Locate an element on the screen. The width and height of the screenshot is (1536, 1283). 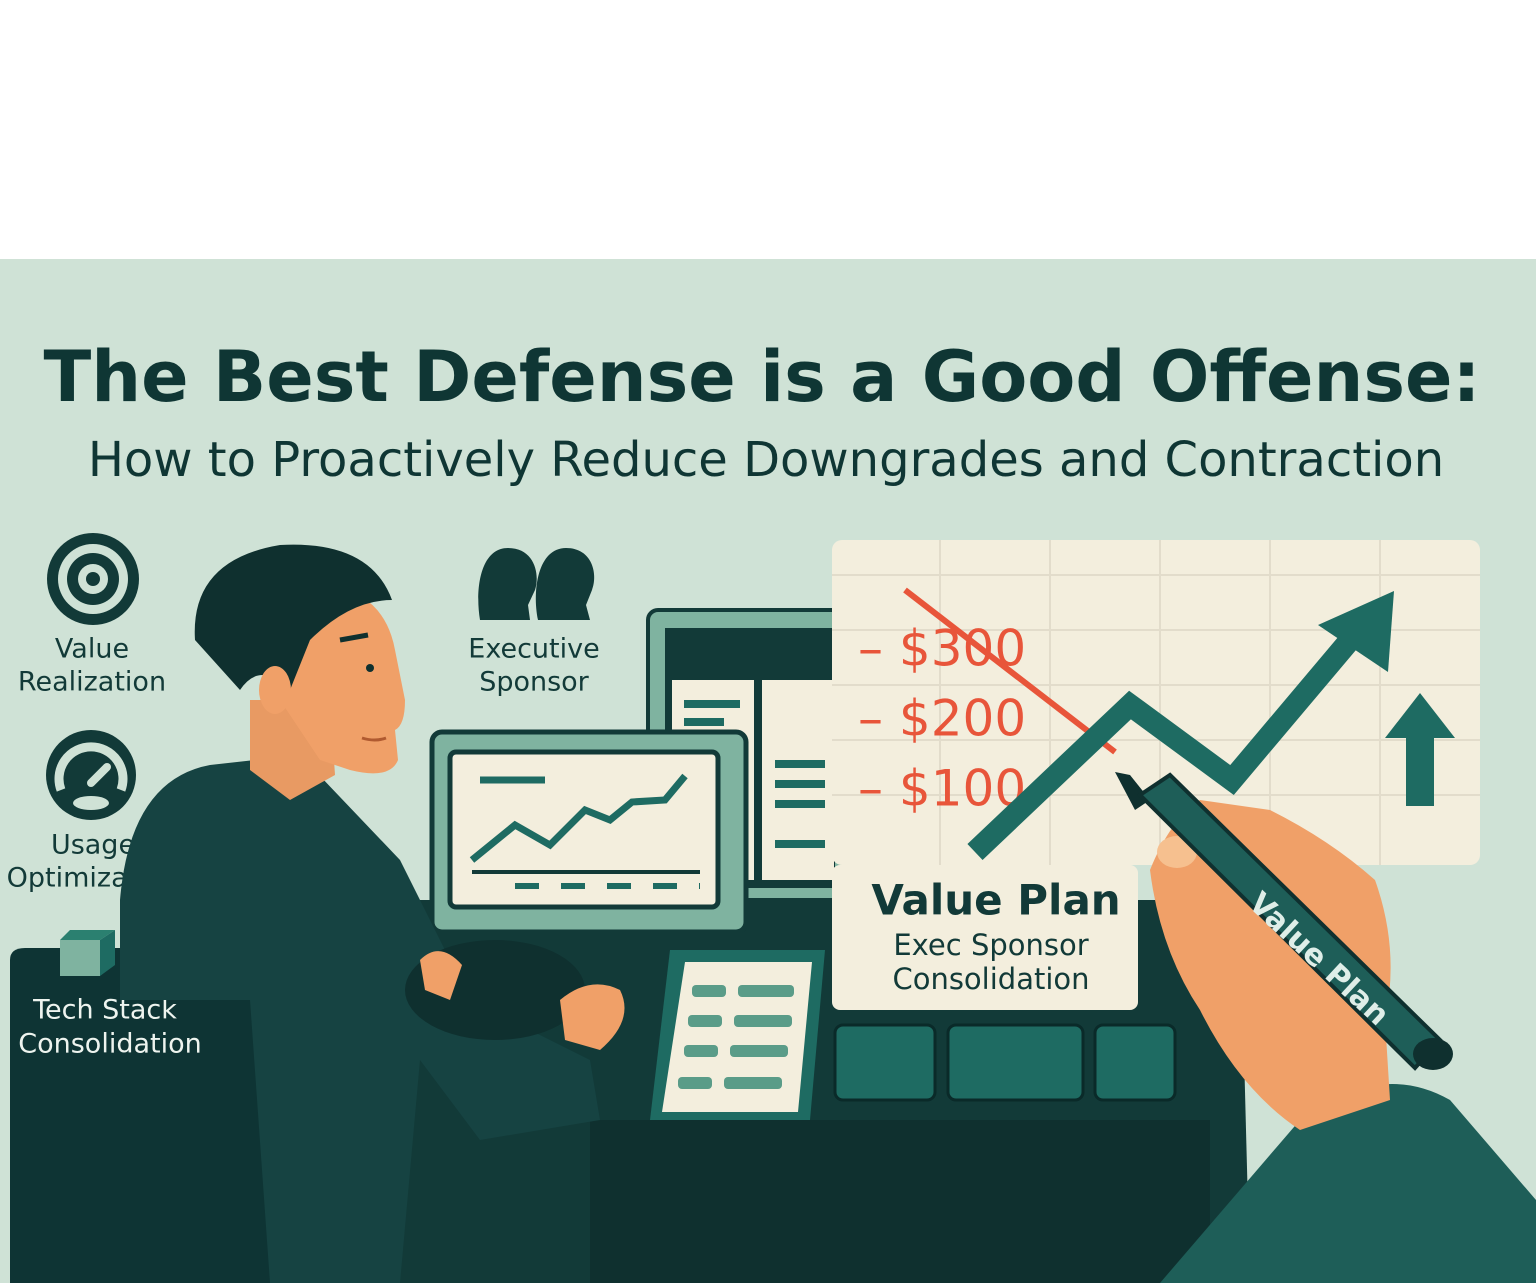
title: The Best Defense is a Good Offense: is located at coordinates (761, 377).